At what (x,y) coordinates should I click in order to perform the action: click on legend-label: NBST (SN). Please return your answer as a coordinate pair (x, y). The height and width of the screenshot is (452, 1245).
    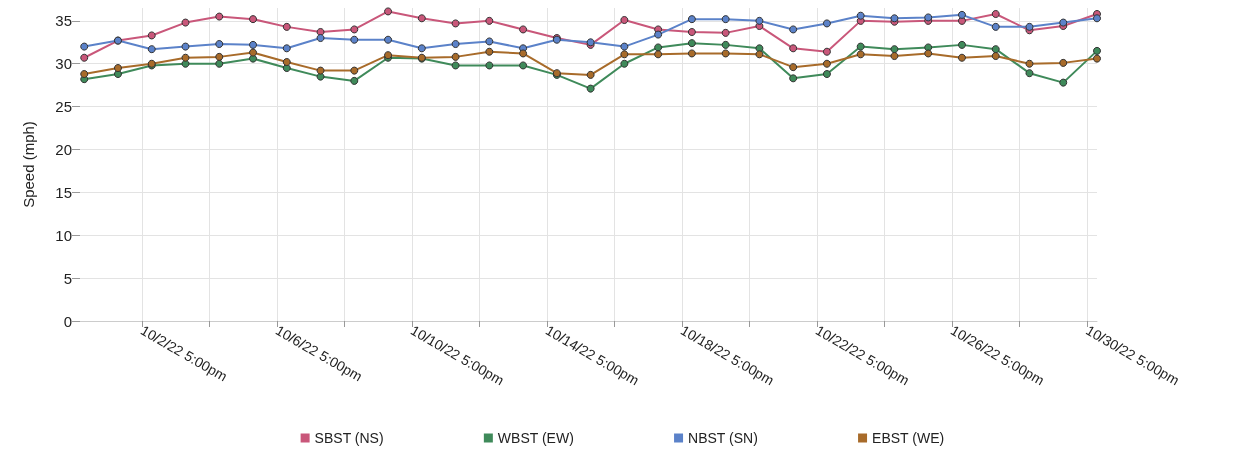
    Looking at the image, I should click on (723, 438).